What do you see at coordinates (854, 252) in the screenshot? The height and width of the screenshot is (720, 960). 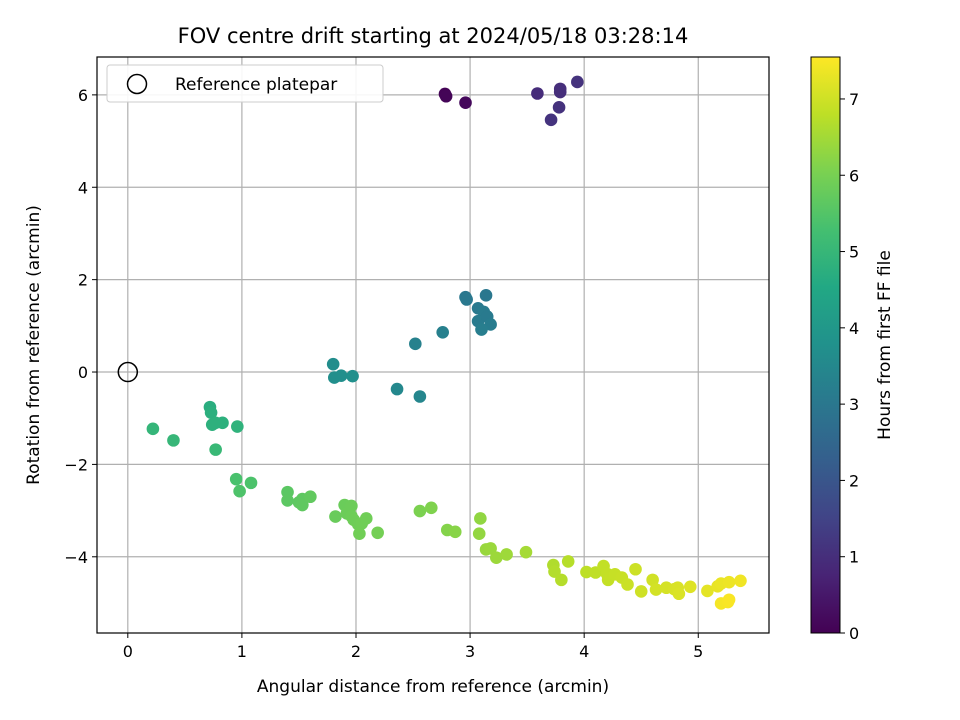 I see `colorbar-tick-label: 5` at bounding box center [854, 252].